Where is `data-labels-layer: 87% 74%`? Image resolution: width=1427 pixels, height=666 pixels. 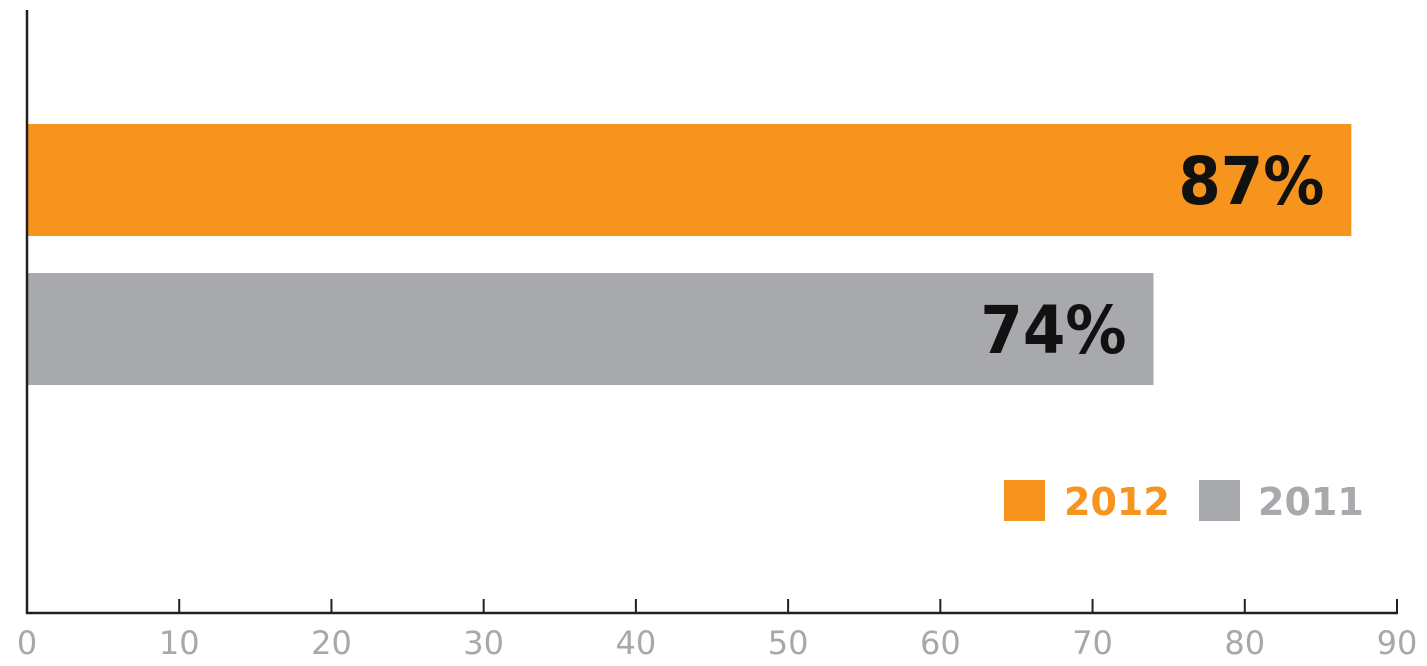
data-labels-layer: 87% 74% is located at coordinates (1152, 256).